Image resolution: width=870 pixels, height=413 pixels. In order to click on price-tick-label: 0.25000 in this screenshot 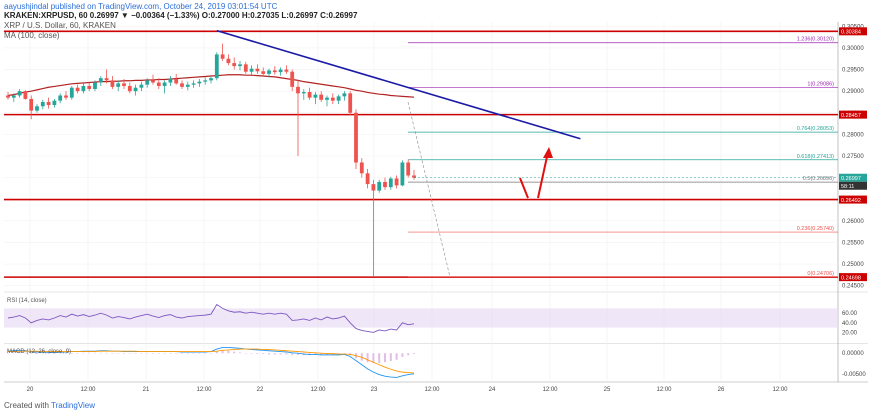, I will do `click(853, 265)`.